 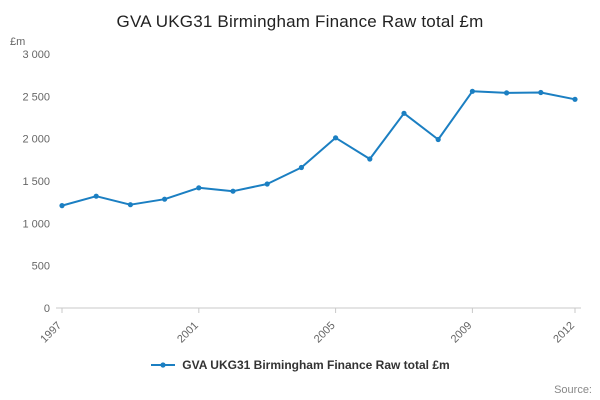 I want to click on x-tick-label: 2001, so click(x=188, y=333).